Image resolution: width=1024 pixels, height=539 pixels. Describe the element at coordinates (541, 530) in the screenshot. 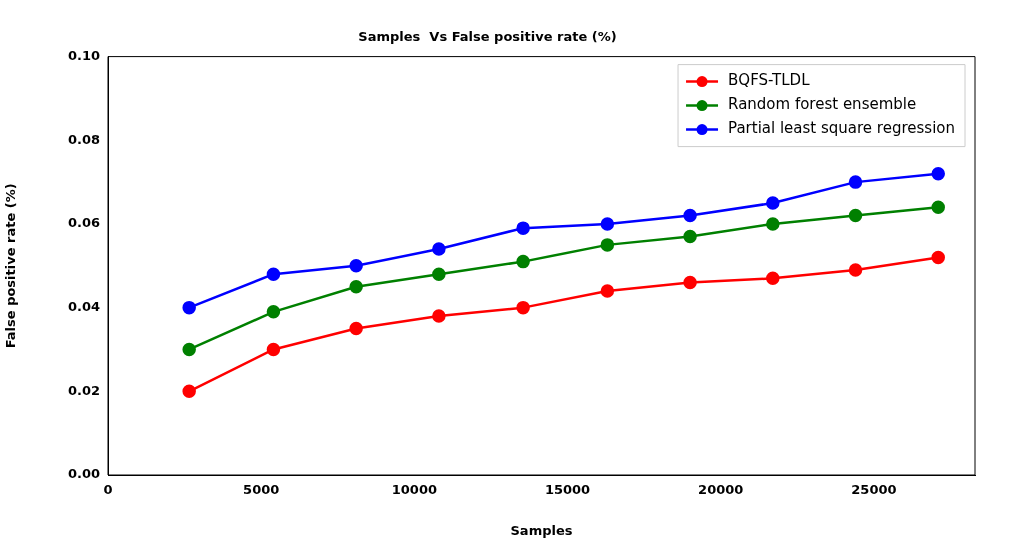

I see `x-axis-title: Samples` at that location.